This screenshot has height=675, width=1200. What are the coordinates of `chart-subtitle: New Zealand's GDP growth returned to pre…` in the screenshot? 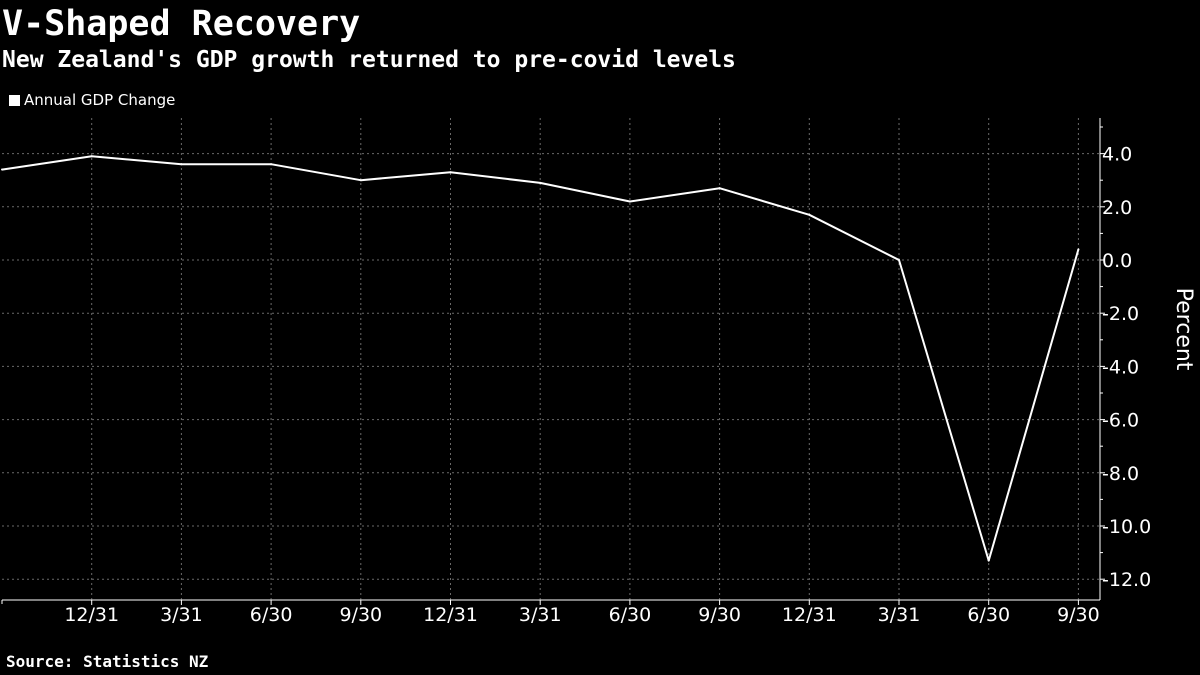 It's located at (369, 60).